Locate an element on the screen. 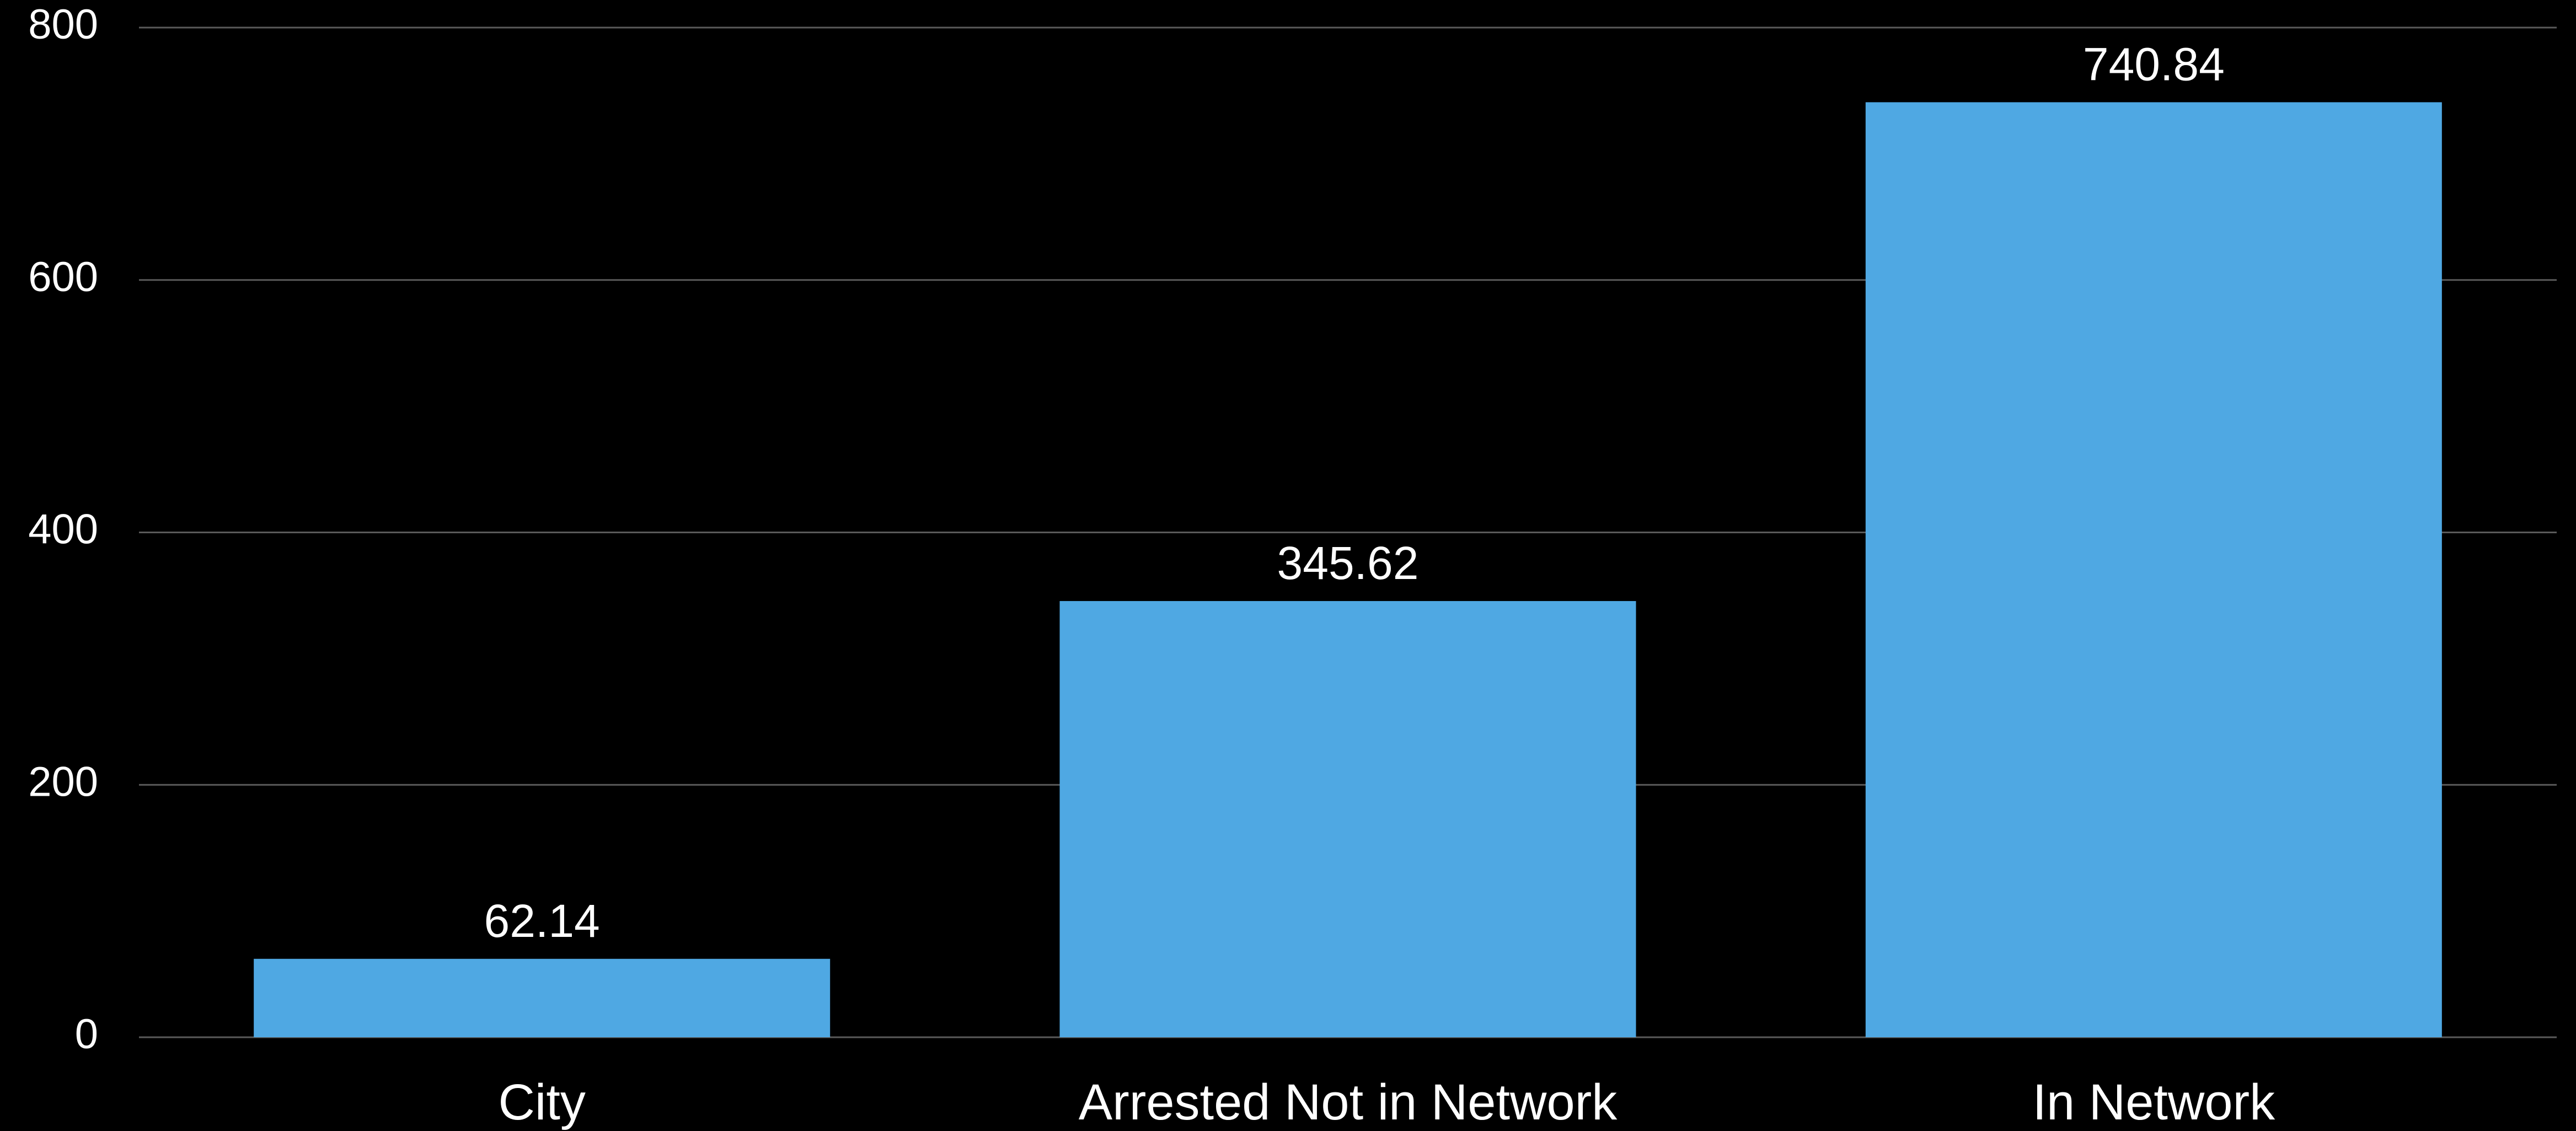  y-tick-label: 0 is located at coordinates (86, 1034).